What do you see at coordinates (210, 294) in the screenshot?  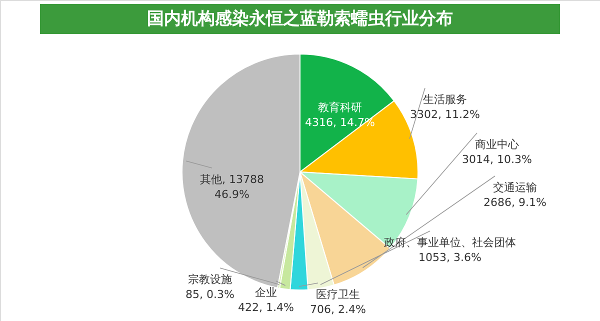 I see `data-label: 85, 0.3%` at bounding box center [210, 294].